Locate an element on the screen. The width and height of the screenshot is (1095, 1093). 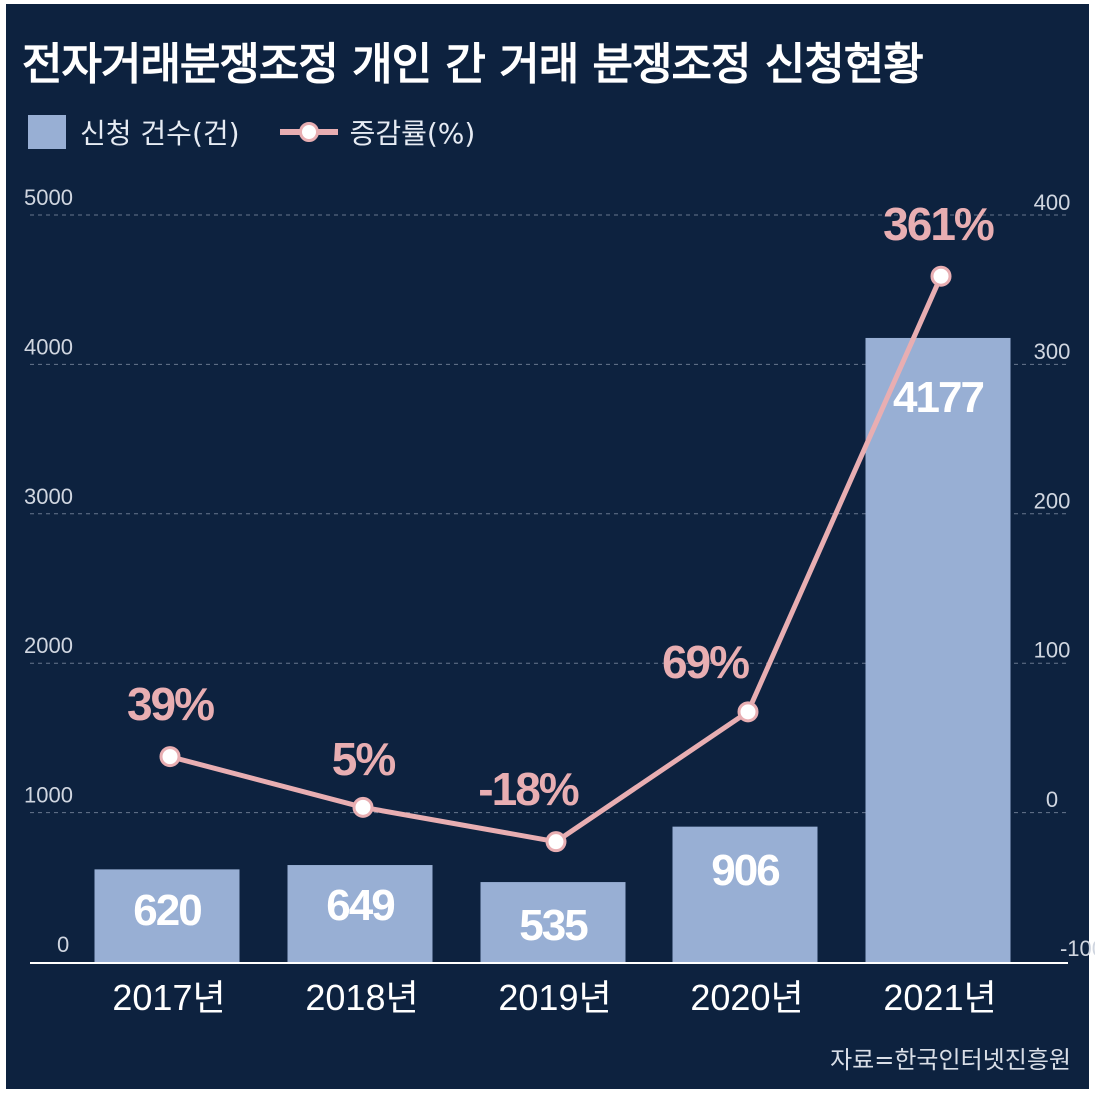
bar-label-3: 906 is located at coordinates (745, 870).